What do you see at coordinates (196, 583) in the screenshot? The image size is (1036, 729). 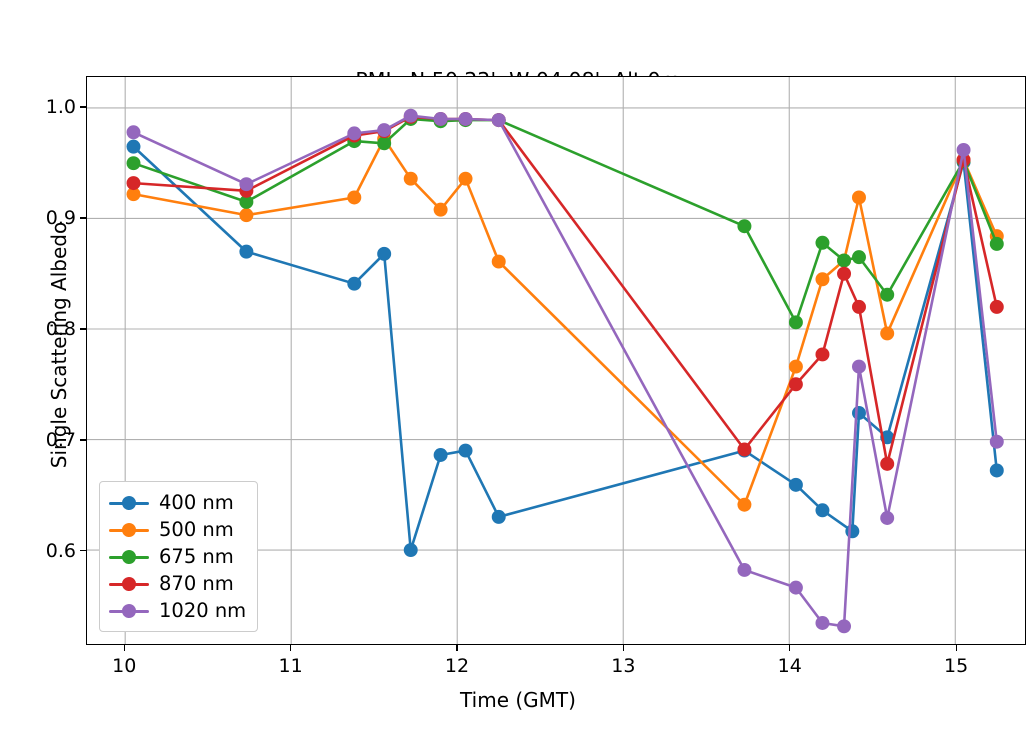 I see `legend-label: 870 nm` at bounding box center [196, 583].